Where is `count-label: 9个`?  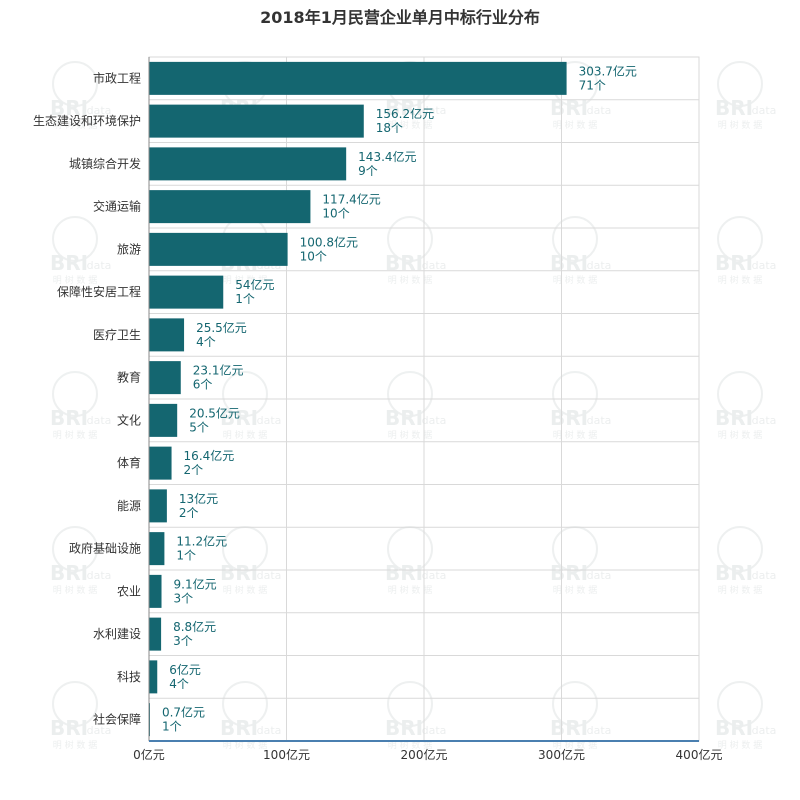 count-label: 9个 is located at coordinates (368, 171).